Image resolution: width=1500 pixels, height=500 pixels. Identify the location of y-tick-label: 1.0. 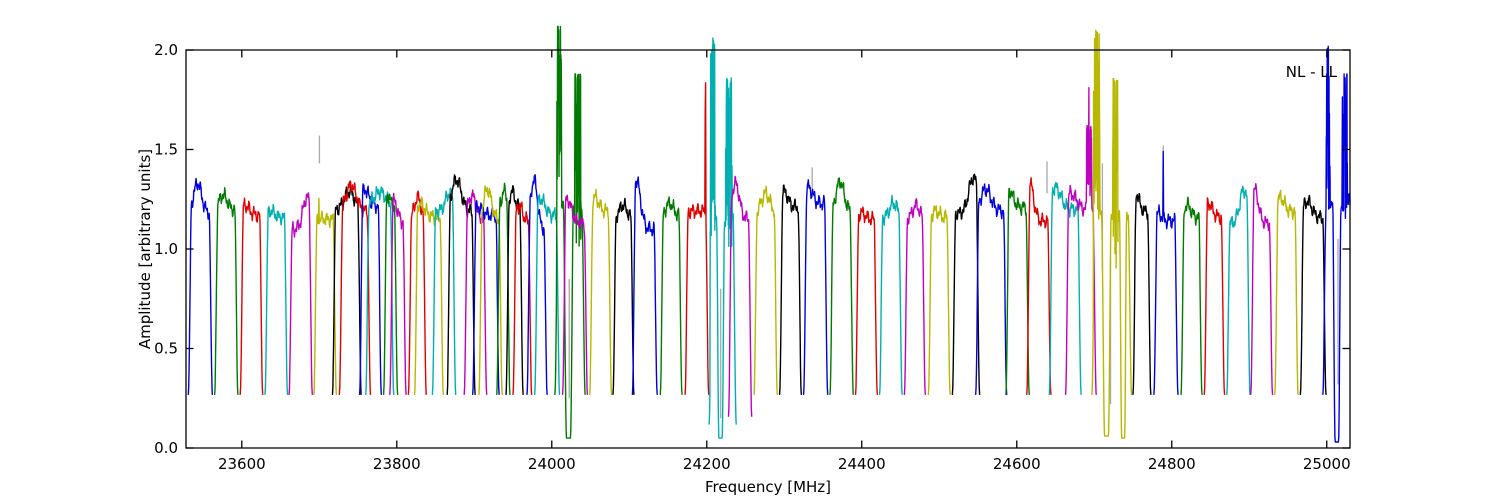
(166, 249).